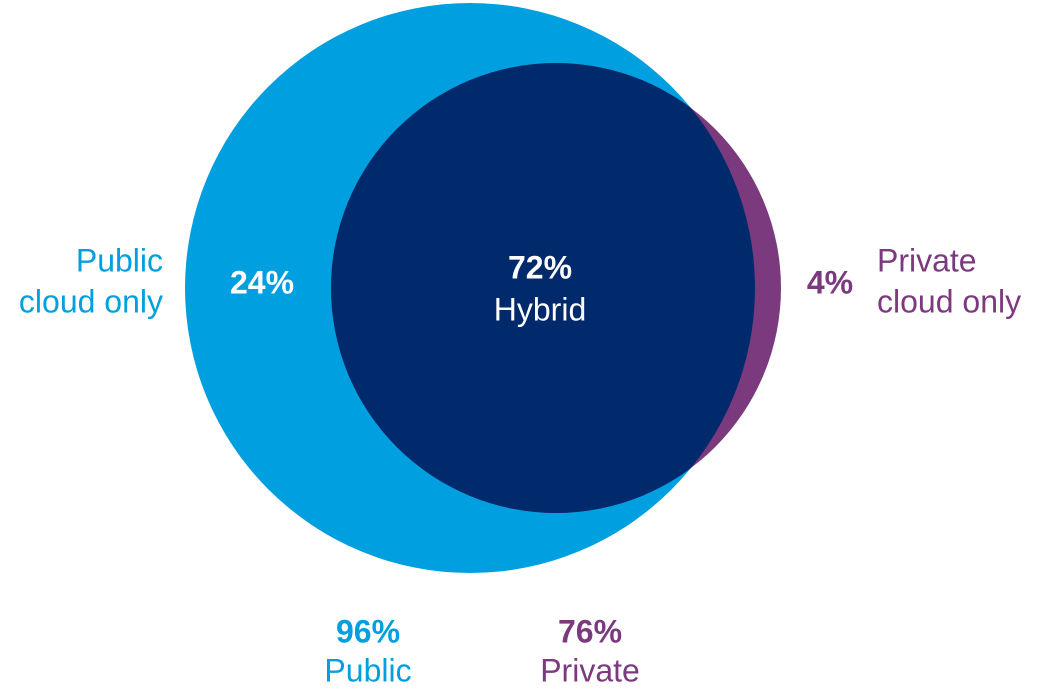 Image resolution: width=1042 pixels, height=688 pixels. I want to click on region-label: Hybrid, so click(540, 309).